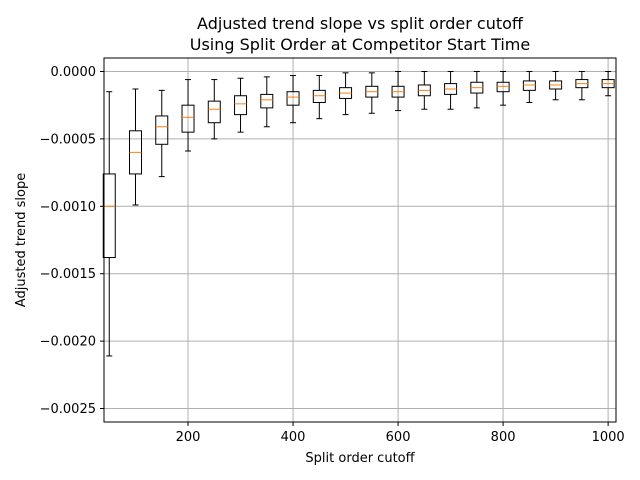  Describe the element at coordinates (398, 437) in the screenshot. I see `x-tick-label: 600` at that location.